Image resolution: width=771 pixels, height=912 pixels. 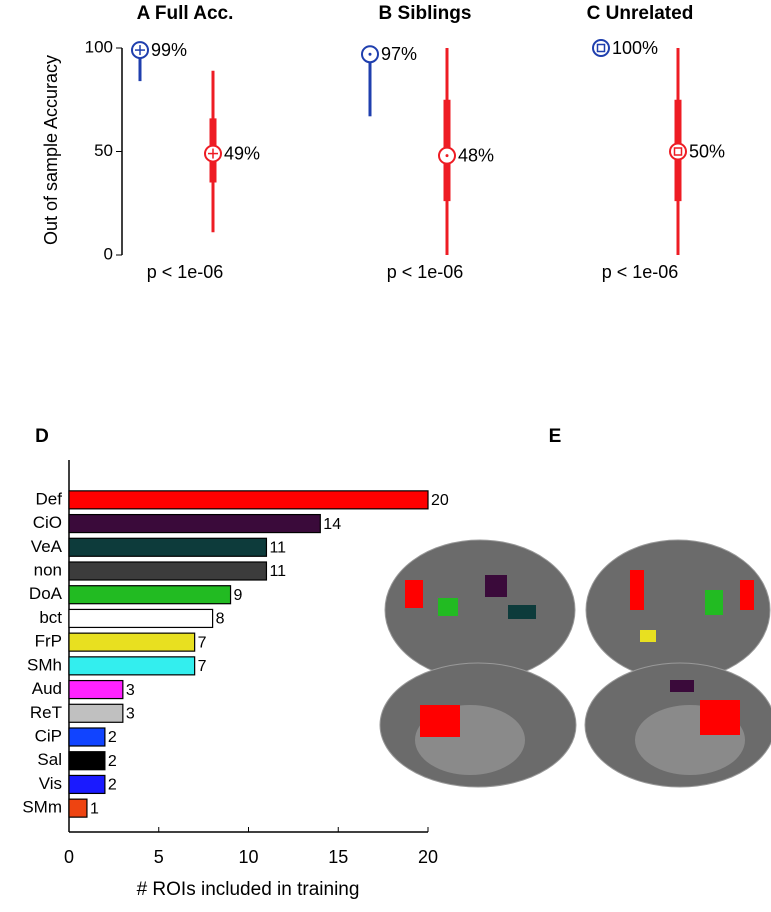 What do you see at coordinates (238, 595) in the screenshot?
I see `value-label: 9` at bounding box center [238, 595].